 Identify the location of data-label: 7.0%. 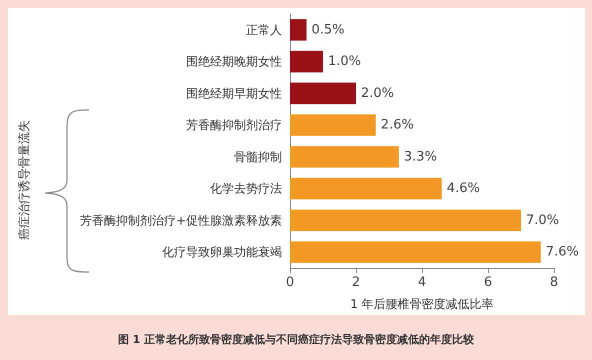
(543, 220).